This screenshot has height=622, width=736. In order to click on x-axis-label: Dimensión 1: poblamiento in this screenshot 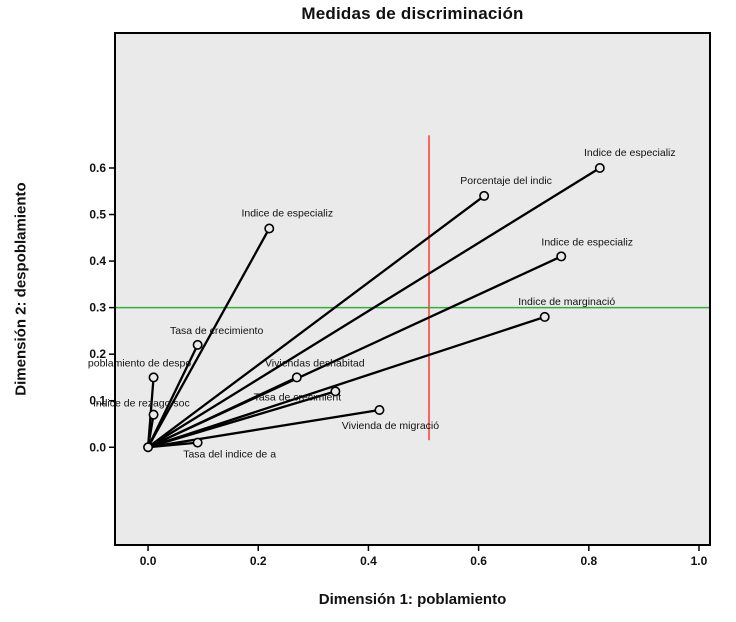, I will do `click(412, 599)`.